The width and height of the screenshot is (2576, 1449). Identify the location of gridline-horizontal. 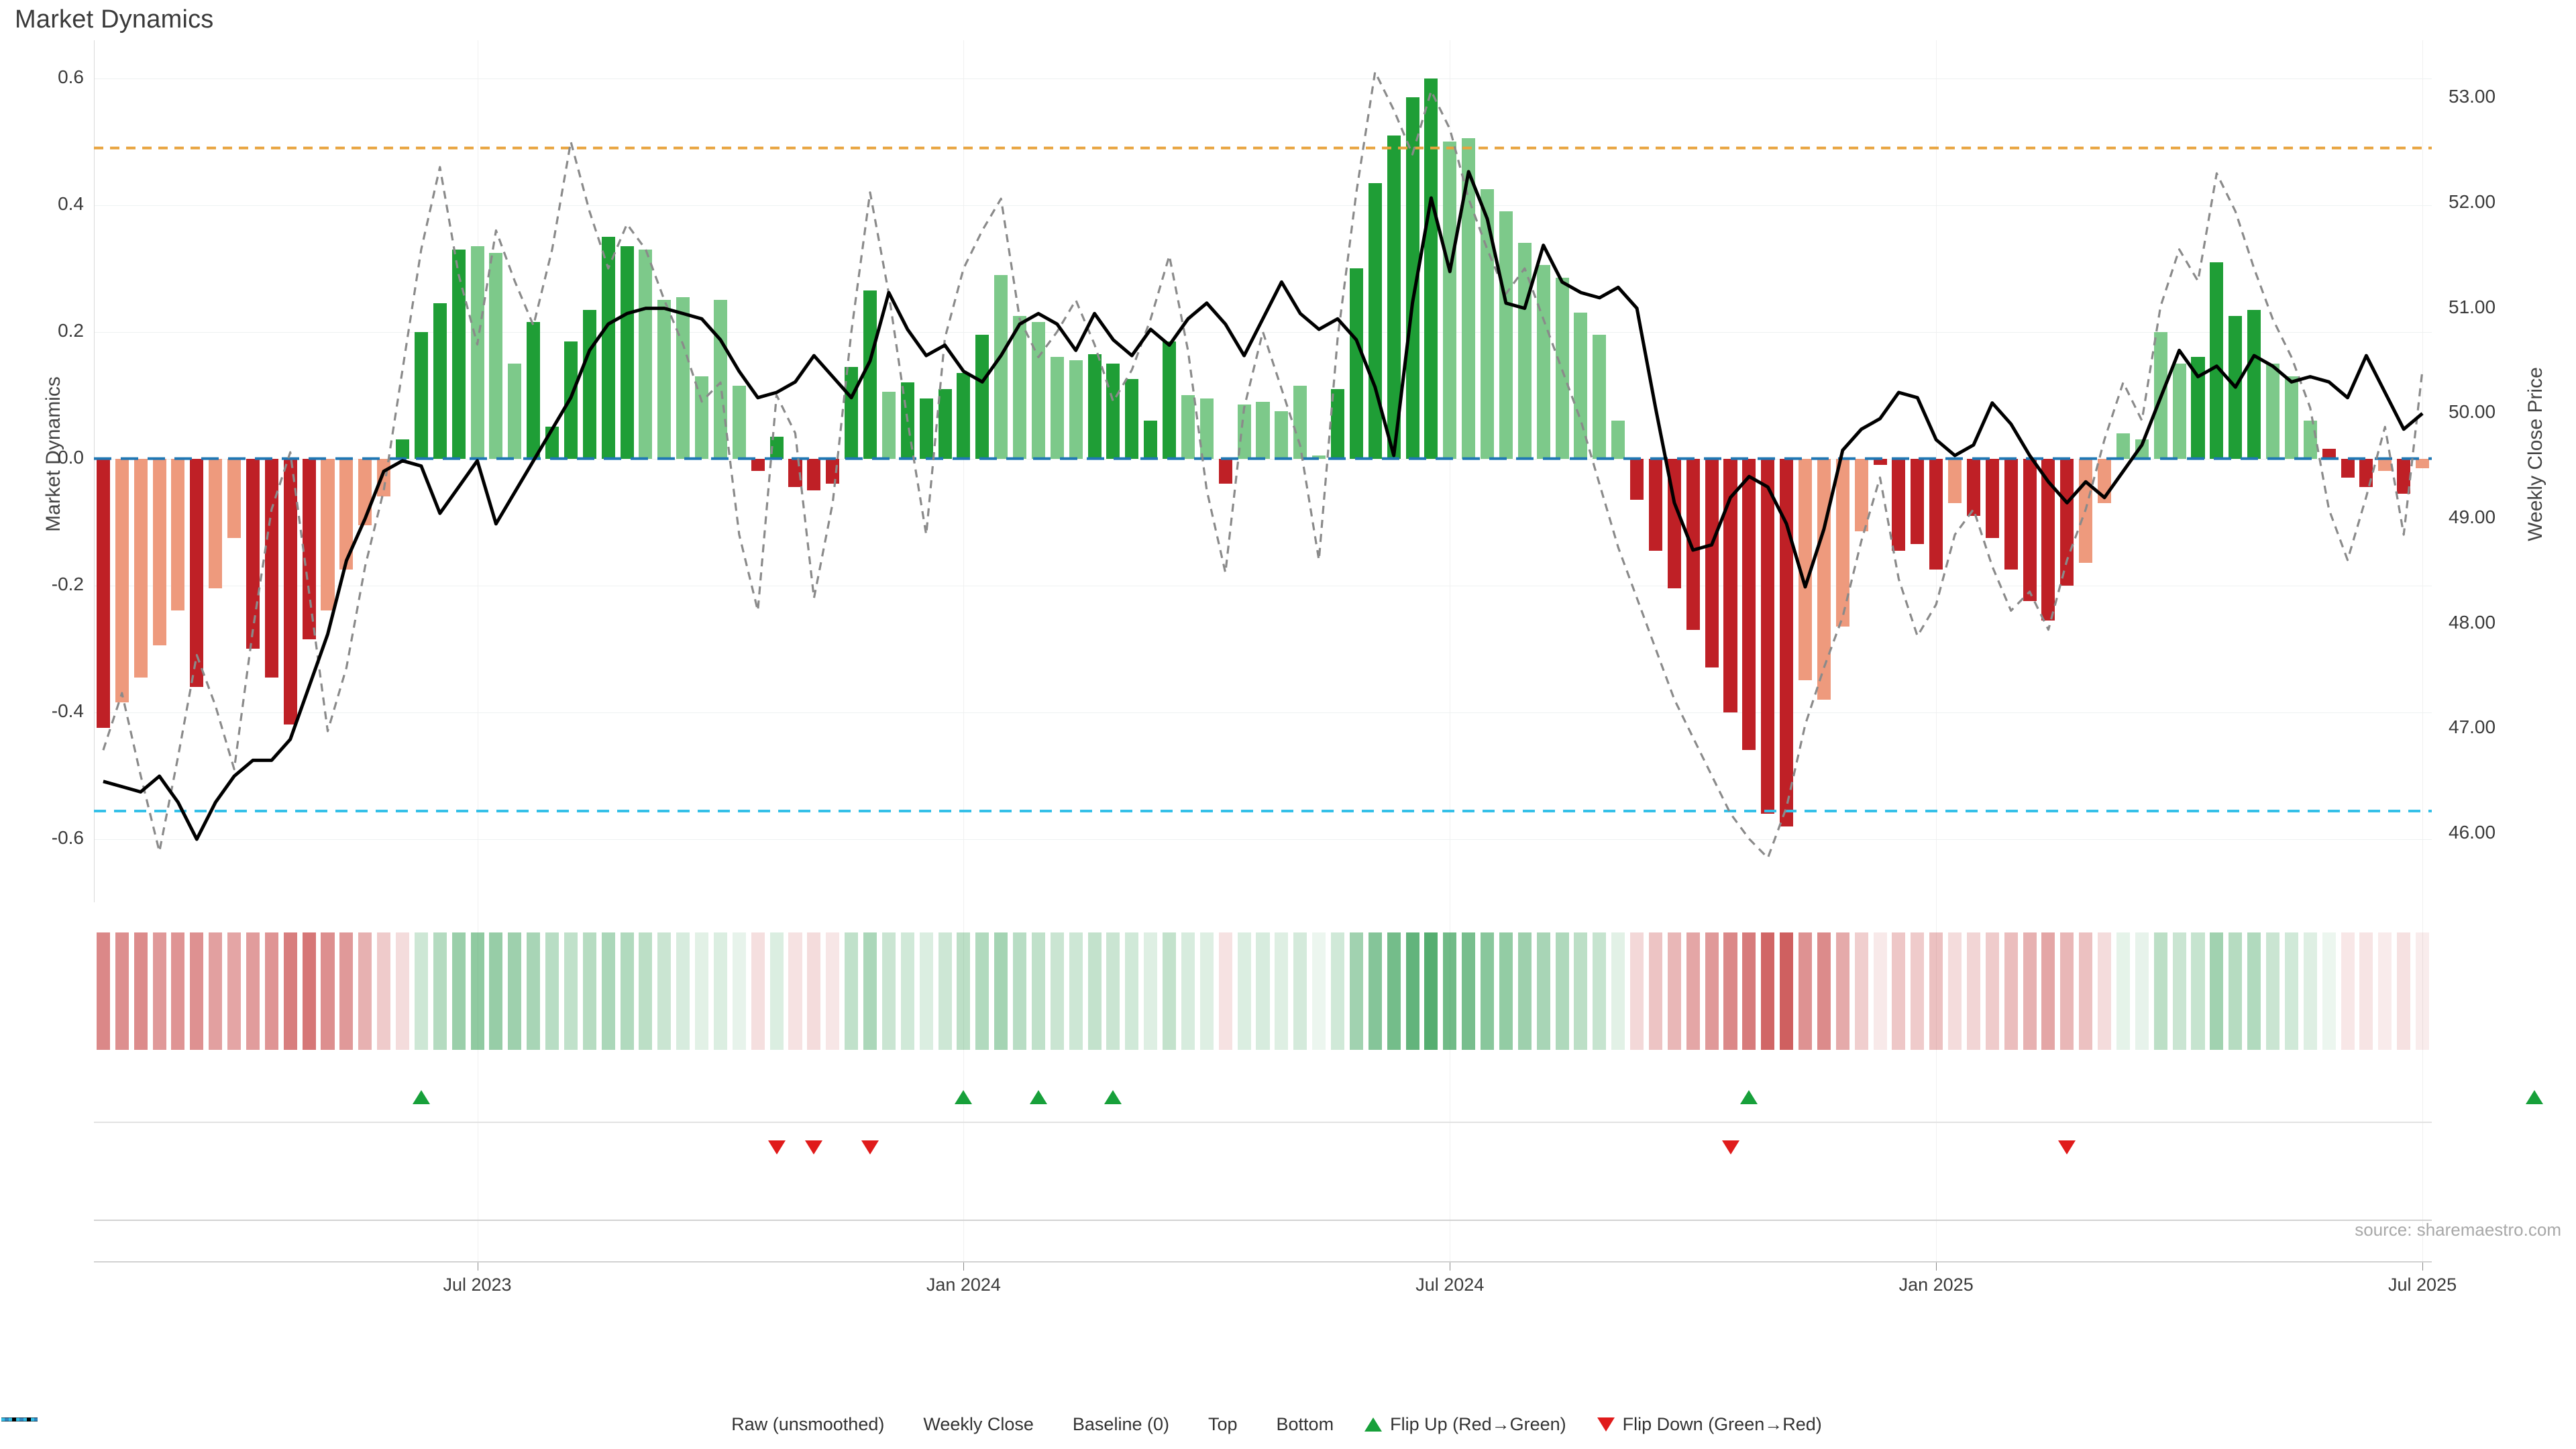
(1263, 205).